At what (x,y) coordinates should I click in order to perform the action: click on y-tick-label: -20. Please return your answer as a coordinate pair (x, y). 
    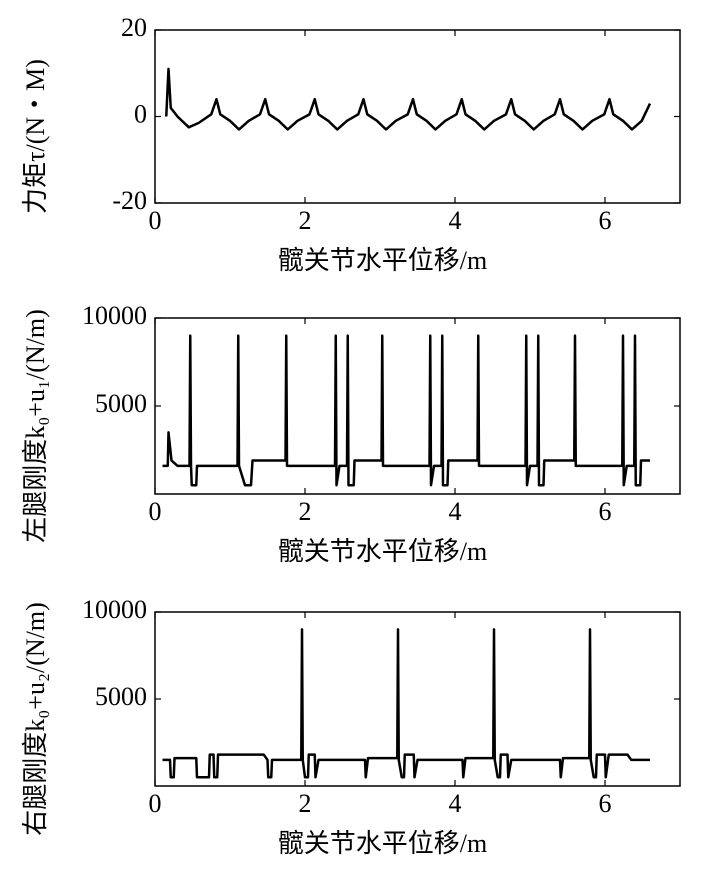
    Looking at the image, I should click on (129, 200).